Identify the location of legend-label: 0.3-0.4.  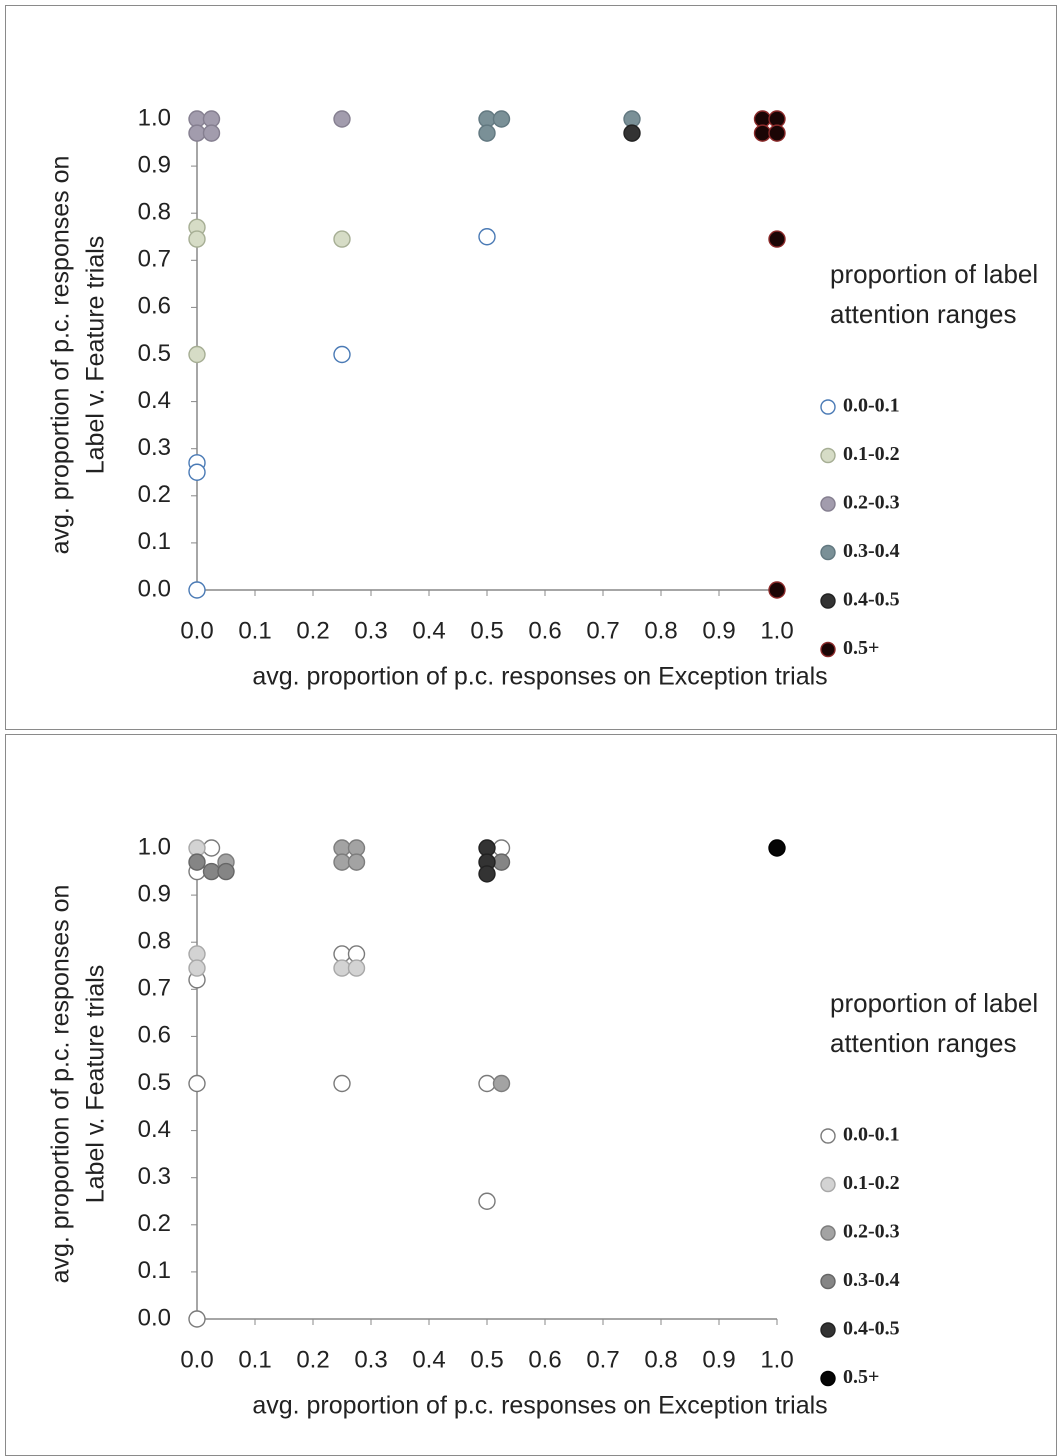
(871, 551).